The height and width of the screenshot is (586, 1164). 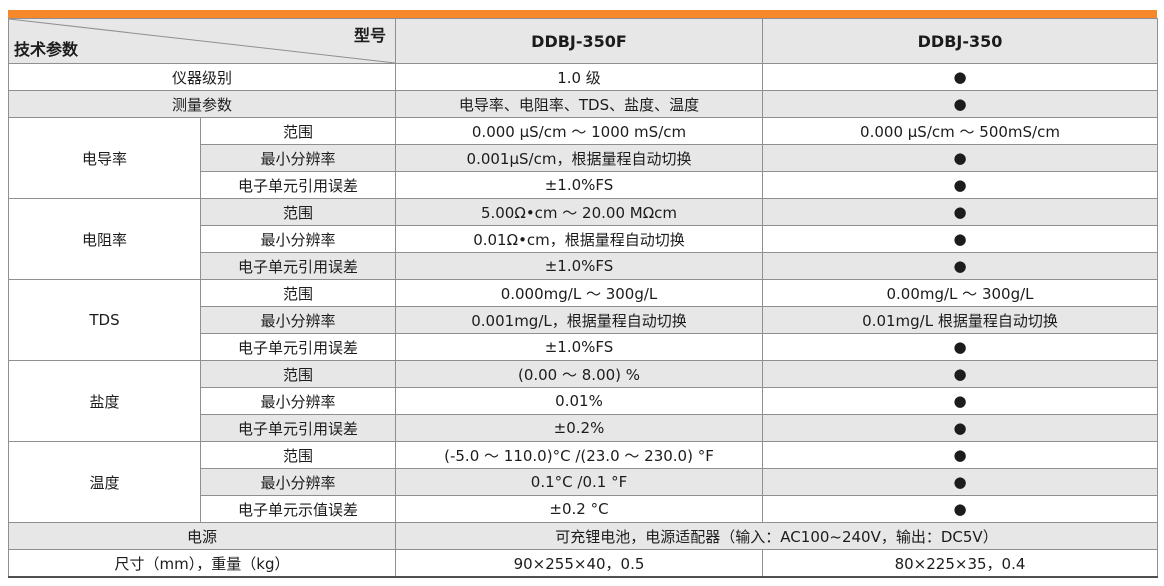 I want to click on table-row: 电阻率 范围 5.00Ω•cm ～ 20.00 MΩcm ●, so click(x=583, y=239).